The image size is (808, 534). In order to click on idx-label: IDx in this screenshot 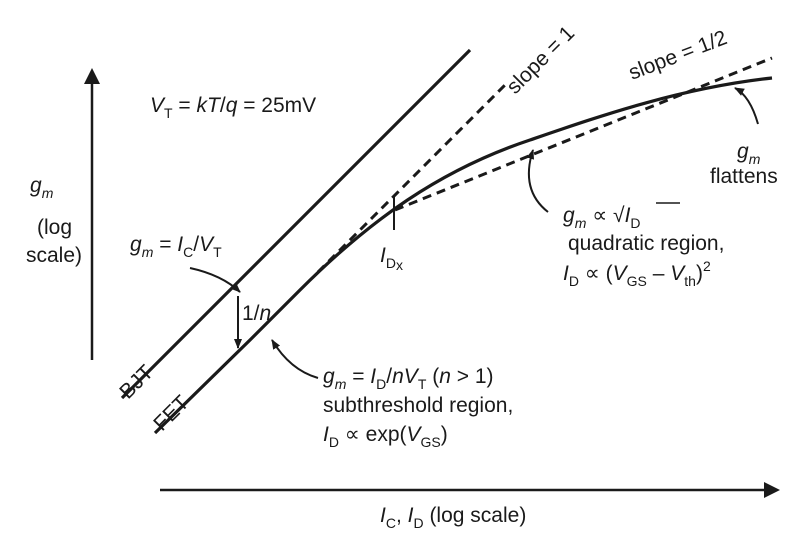, I will do `click(391, 258)`.